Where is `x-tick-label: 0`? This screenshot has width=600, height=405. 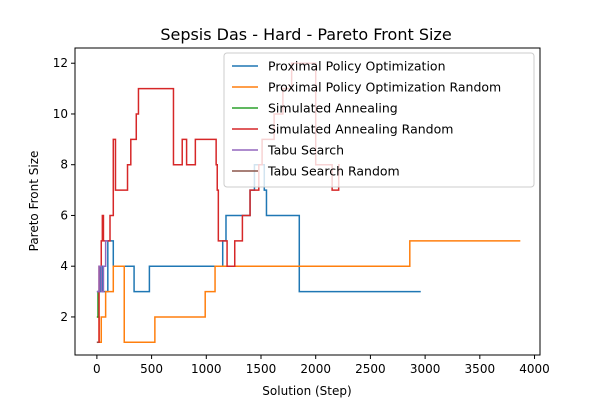
x-tick-label: 0 is located at coordinates (97, 369).